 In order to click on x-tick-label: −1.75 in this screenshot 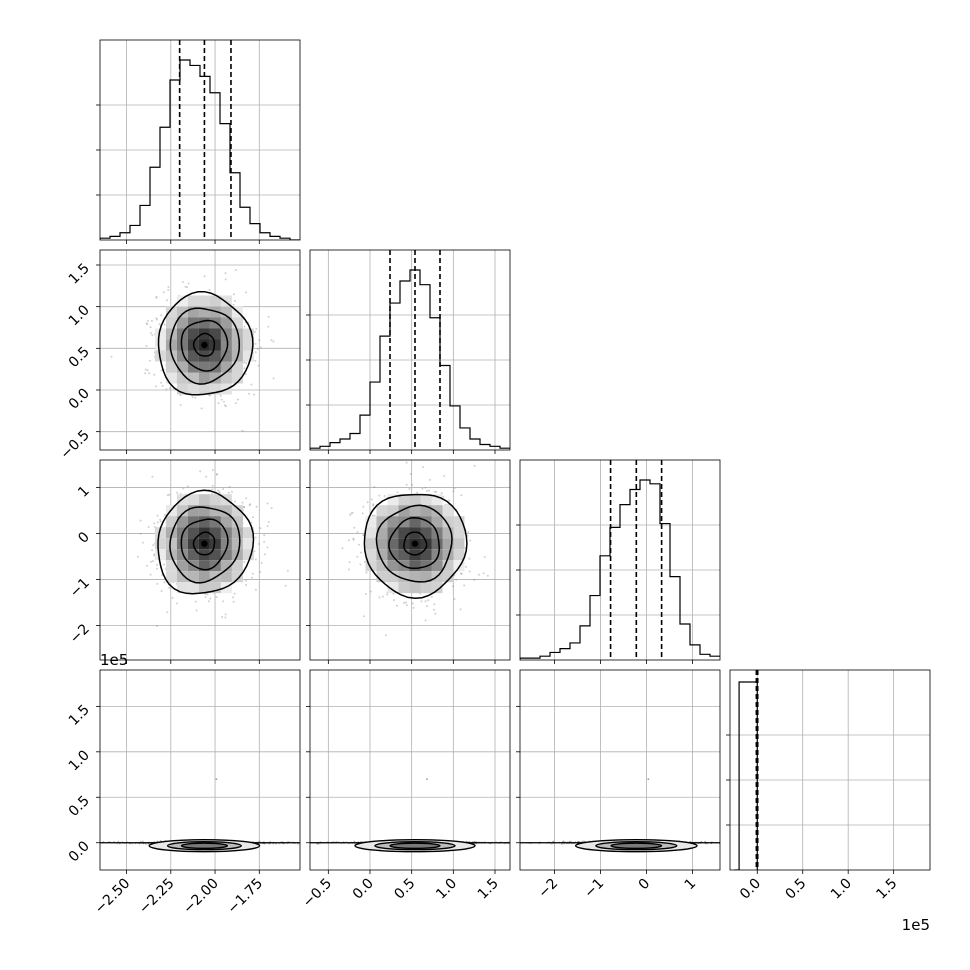, I will do `click(245, 897)`.